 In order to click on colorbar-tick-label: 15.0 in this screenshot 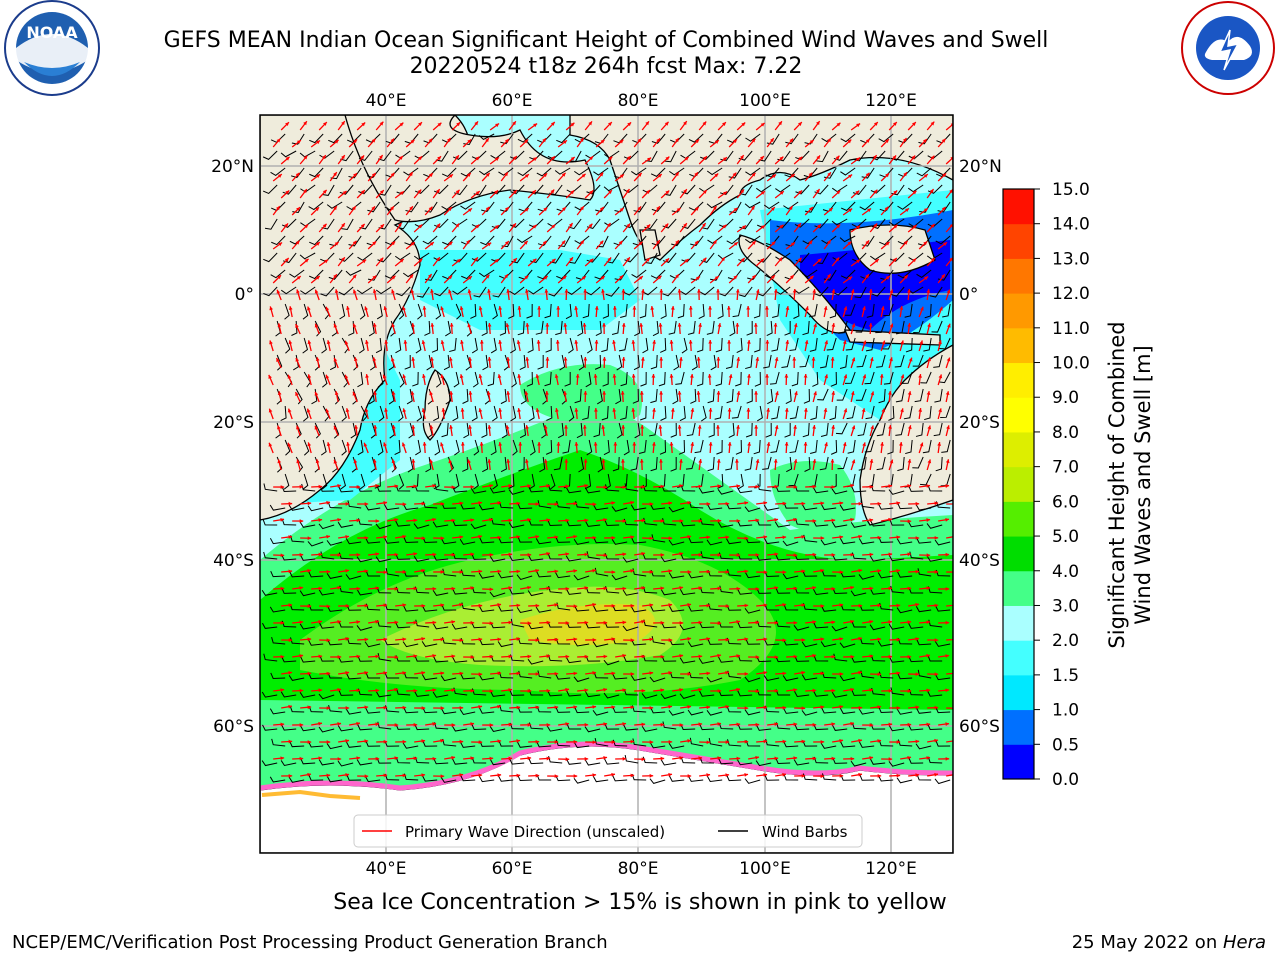, I will do `click(1071, 190)`.